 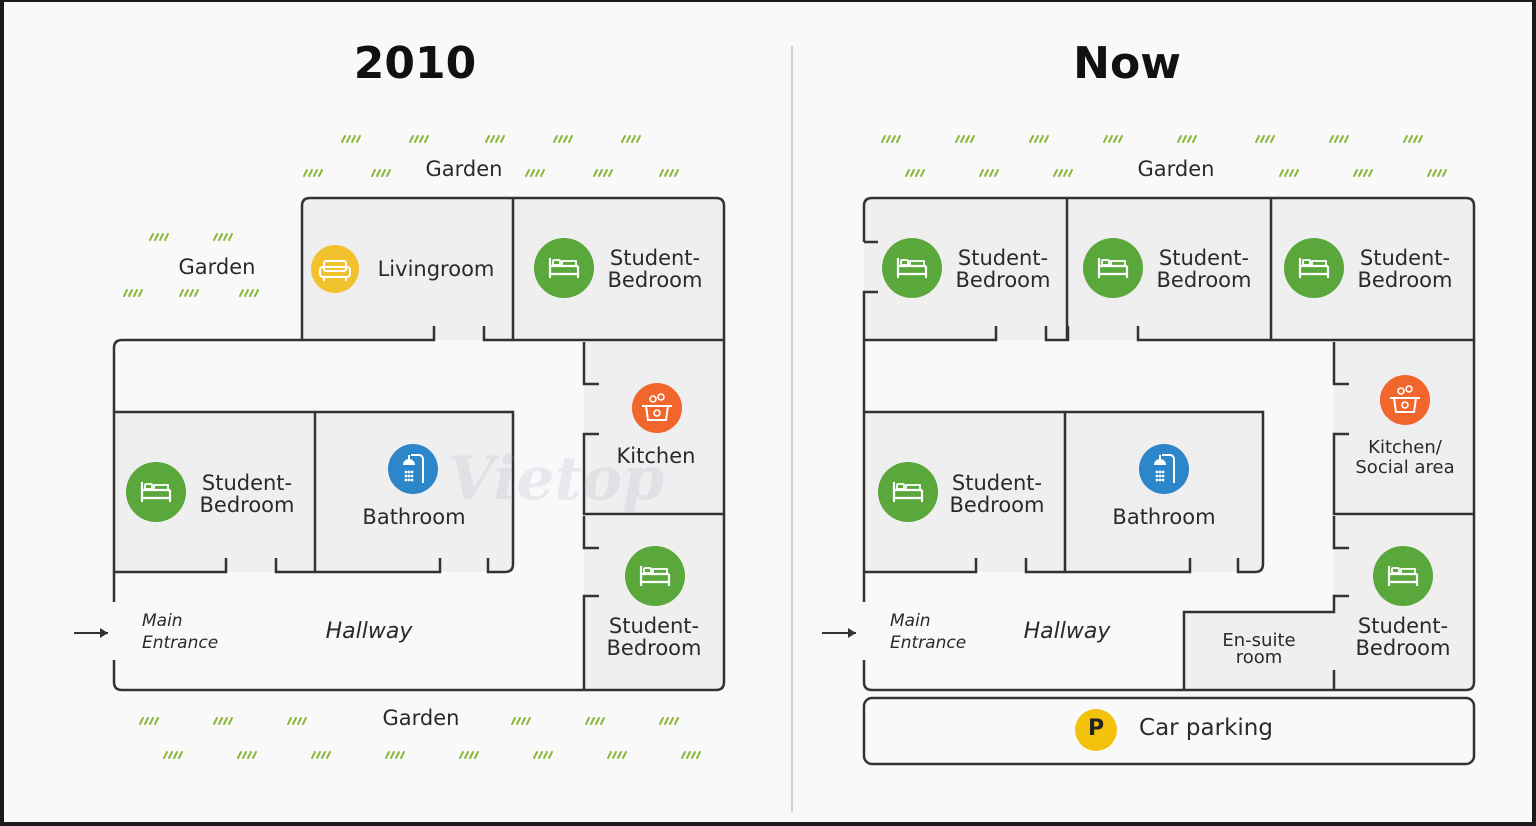 I want to click on room-label-ensuite: En-suite room, so click(x=1259, y=649).